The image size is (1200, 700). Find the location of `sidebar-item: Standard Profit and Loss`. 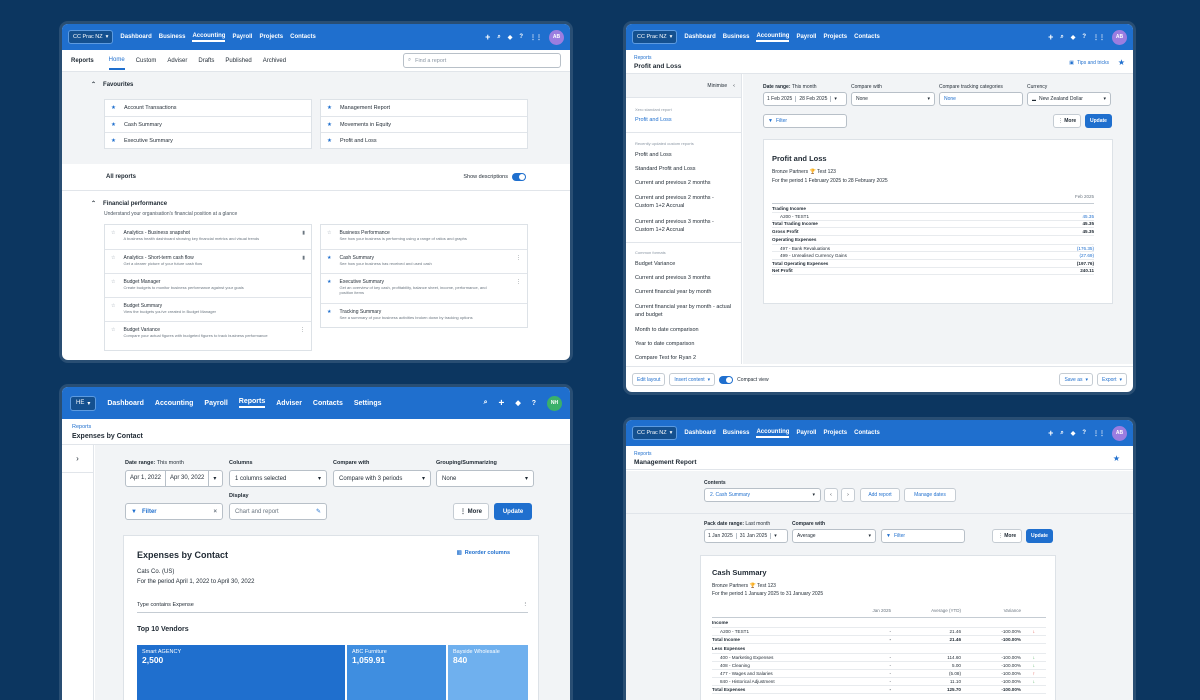

sidebar-item: Standard Profit and Loss is located at coordinates (665, 169).